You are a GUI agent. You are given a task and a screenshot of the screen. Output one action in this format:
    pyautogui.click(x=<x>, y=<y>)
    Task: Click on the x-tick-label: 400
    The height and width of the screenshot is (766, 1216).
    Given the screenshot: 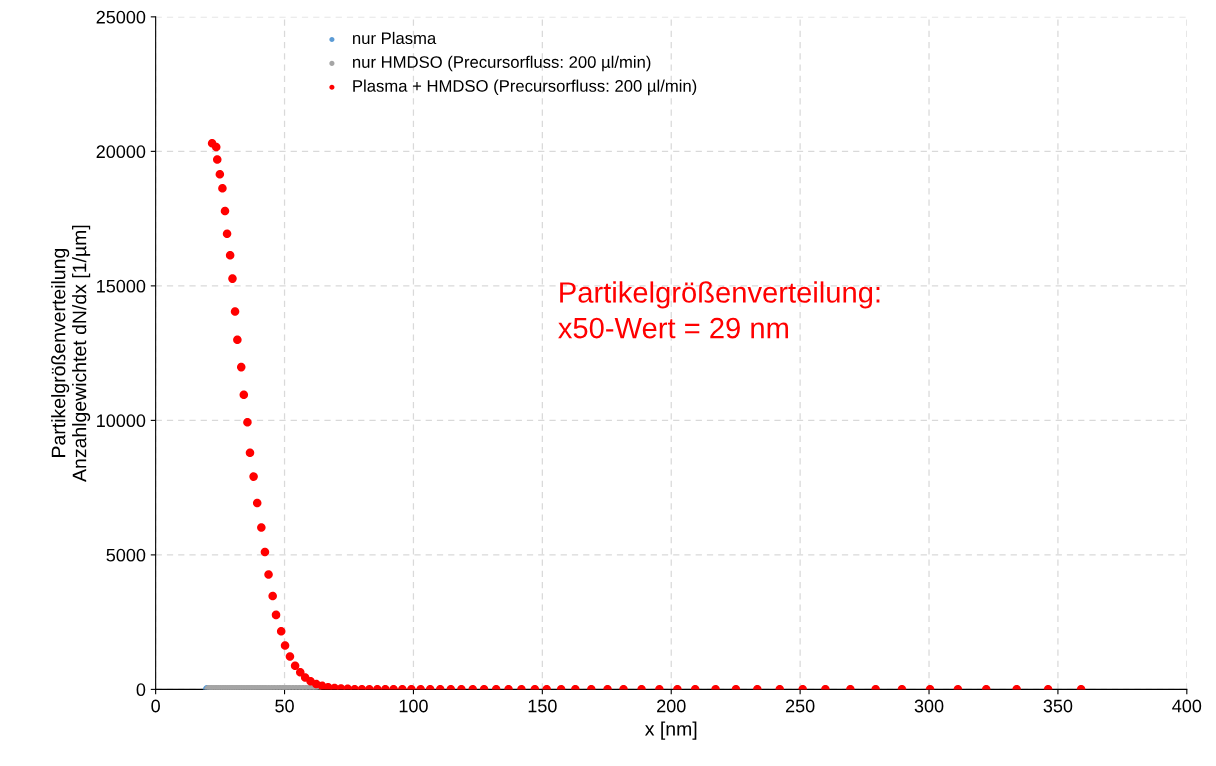 What is the action you would take?
    pyautogui.click(x=1187, y=706)
    